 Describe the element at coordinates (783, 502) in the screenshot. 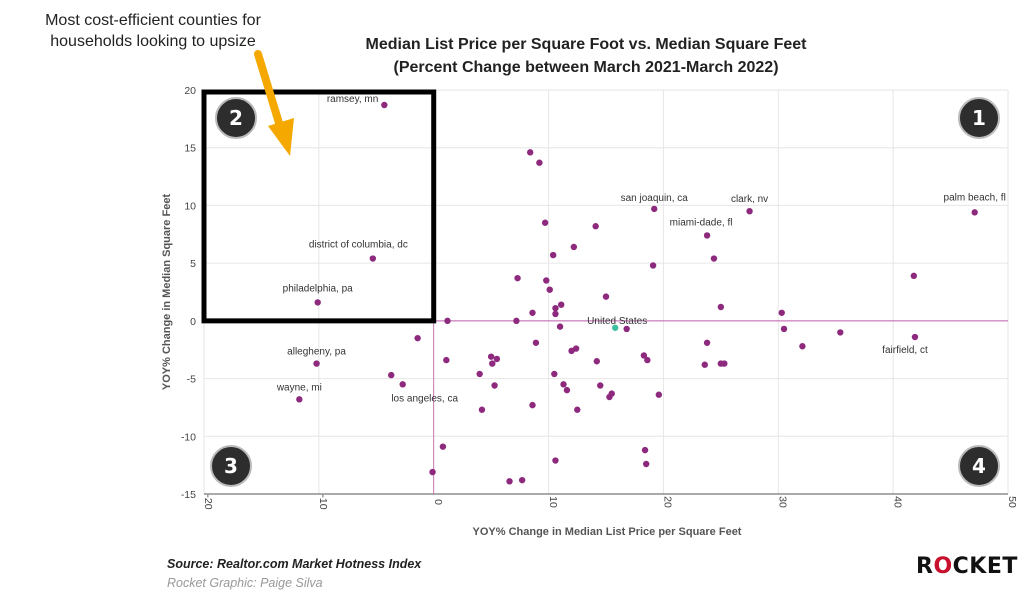

I see `x-tick-label: 30` at that location.